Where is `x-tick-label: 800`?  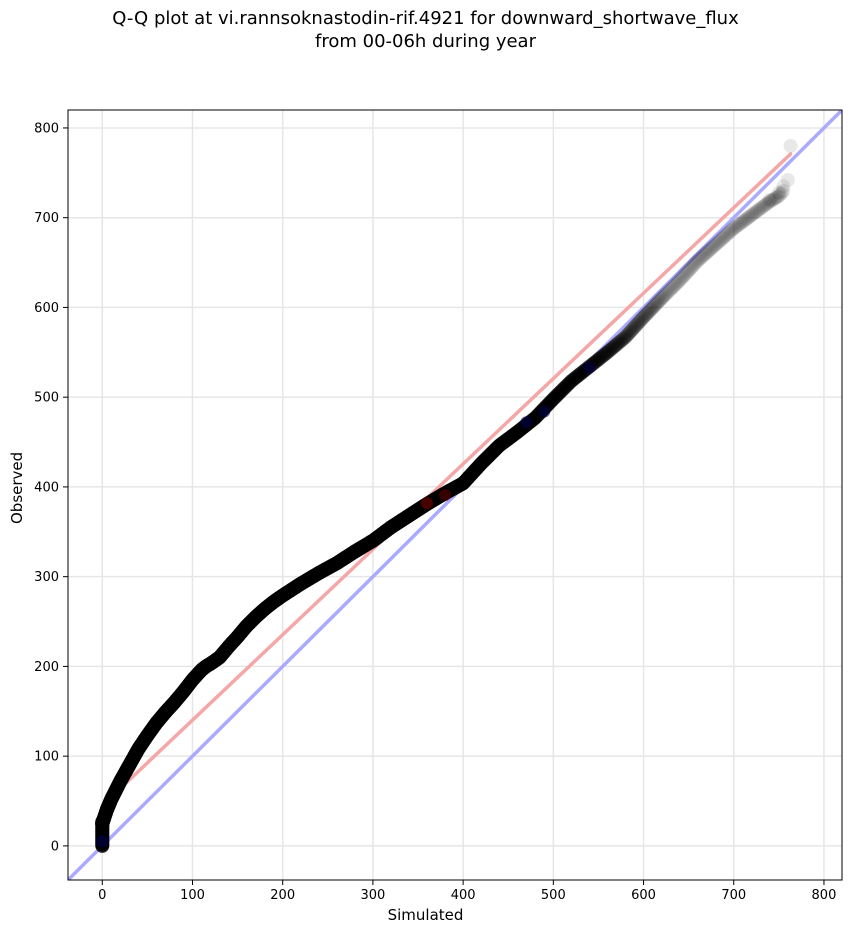 x-tick-label: 800 is located at coordinates (824, 895).